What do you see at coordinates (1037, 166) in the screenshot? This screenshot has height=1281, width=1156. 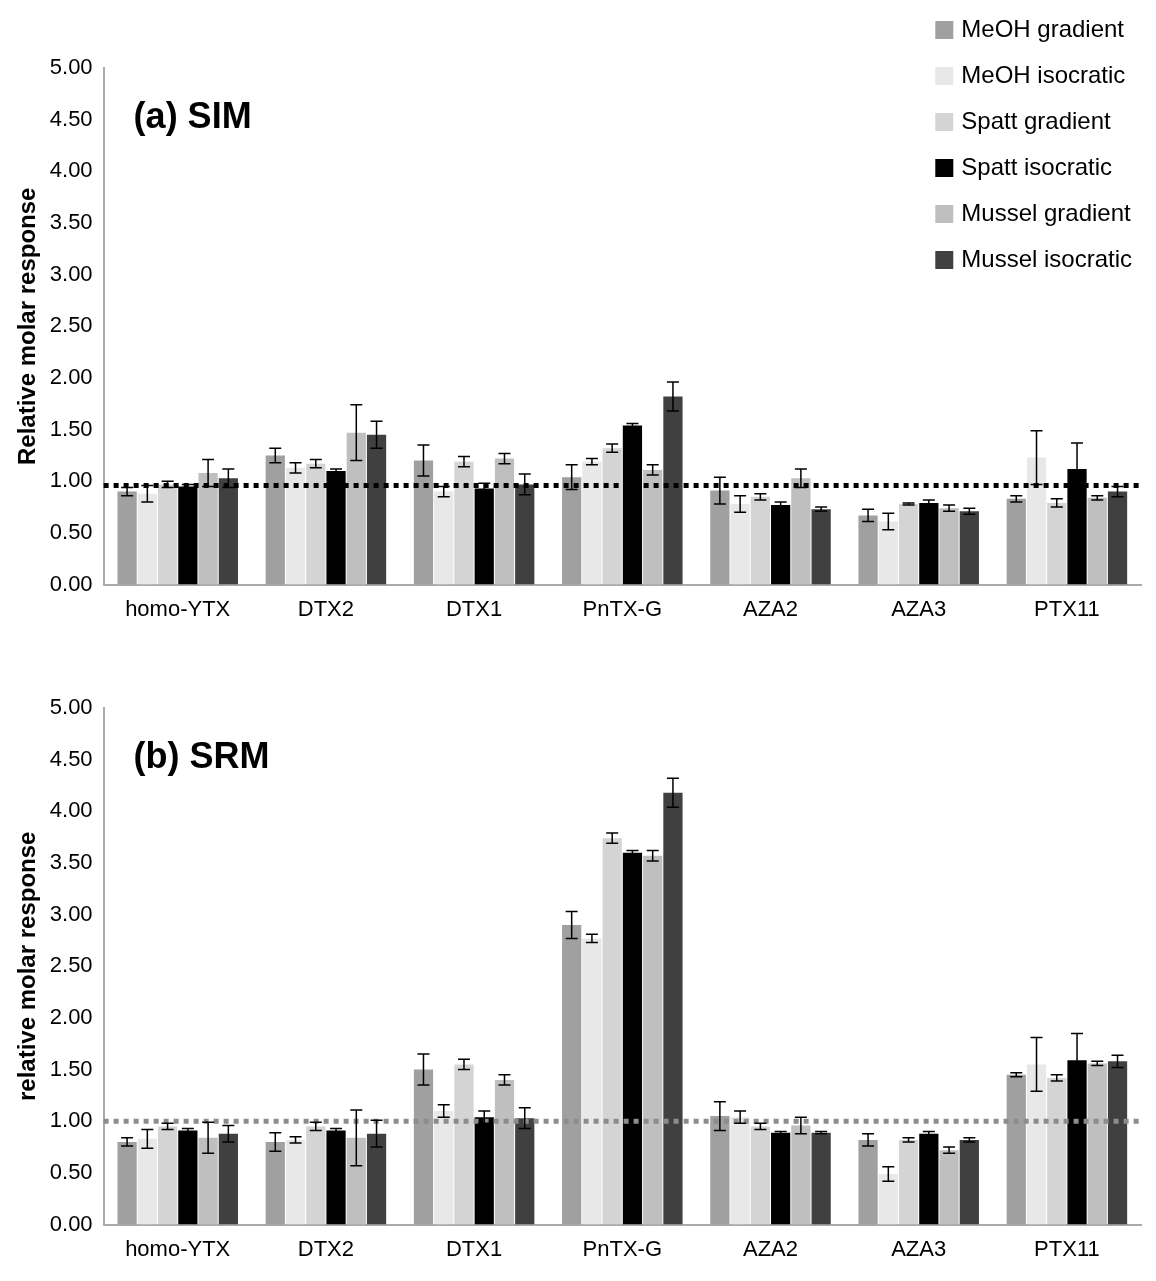 I see `legend-label: Spatt isocratic` at bounding box center [1037, 166].